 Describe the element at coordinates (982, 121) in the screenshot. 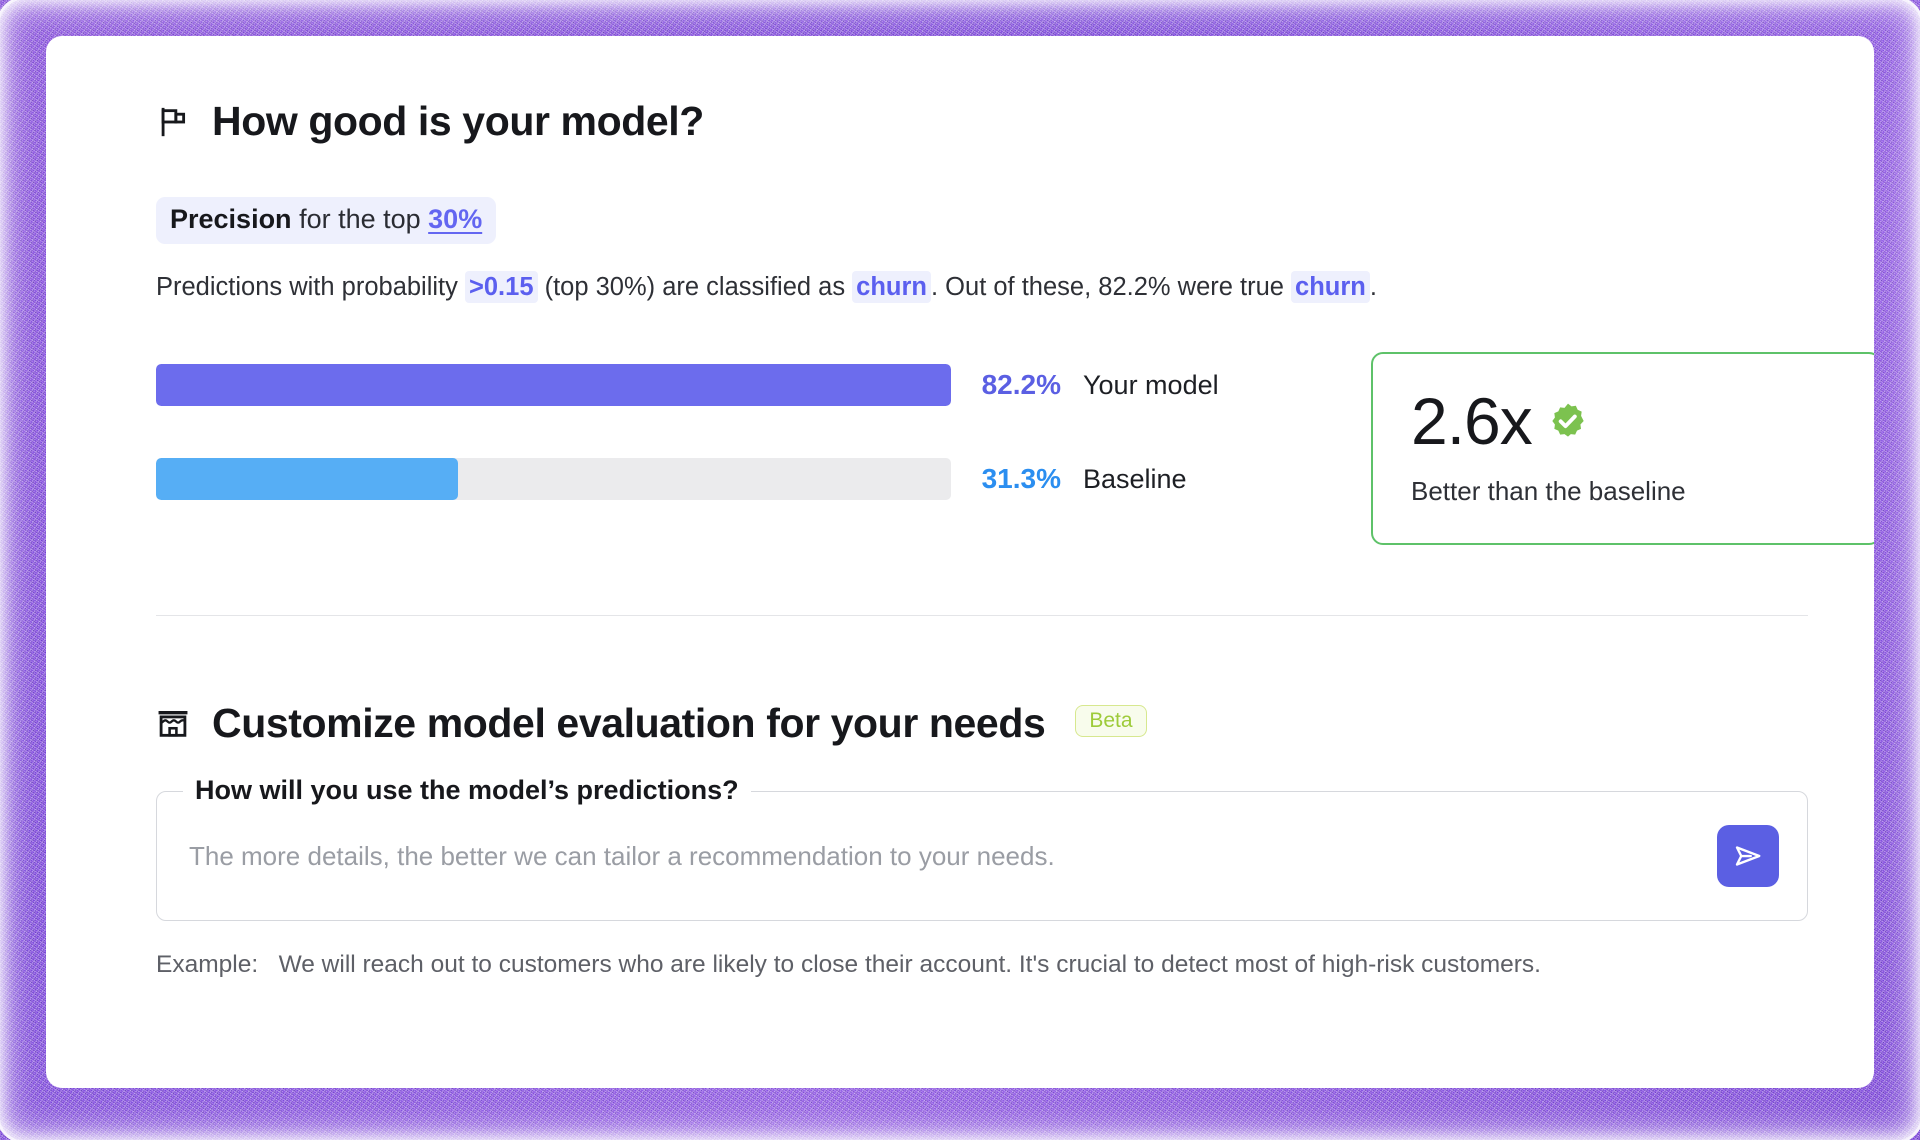

I see `section1-heading: How good is your model?` at that location.